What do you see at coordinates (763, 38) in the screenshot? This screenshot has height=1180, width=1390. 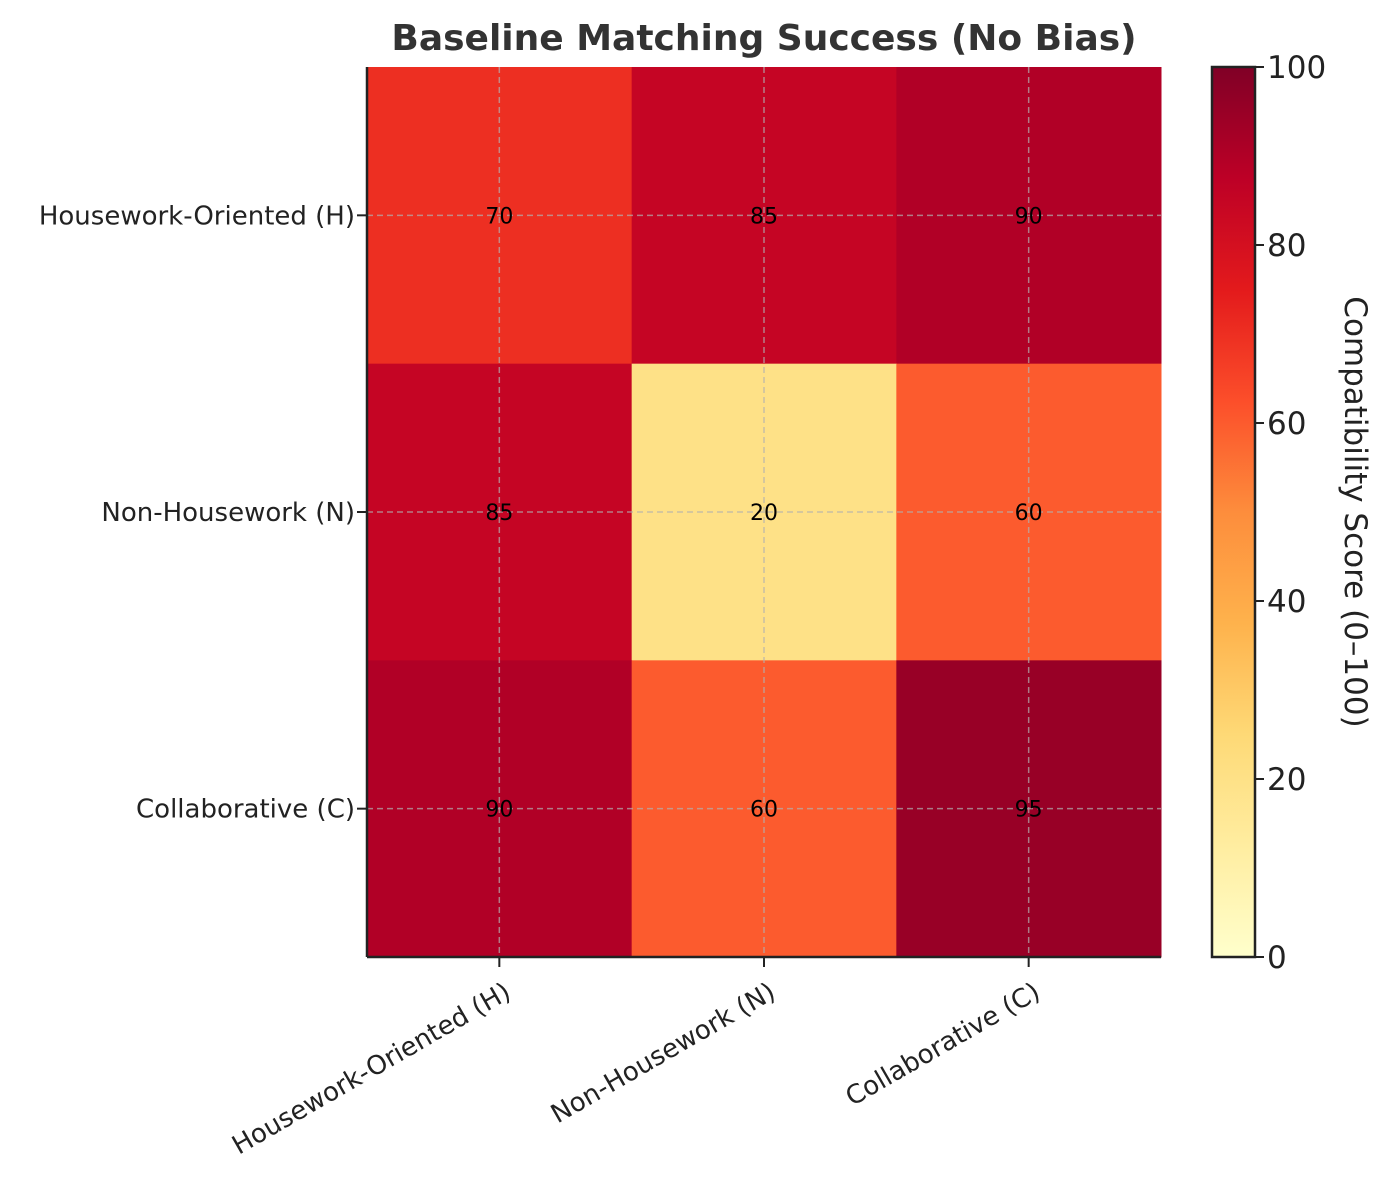 I see `chart-title: Baseline Matching Success (No Bias)` at bounding box center [763, 38].